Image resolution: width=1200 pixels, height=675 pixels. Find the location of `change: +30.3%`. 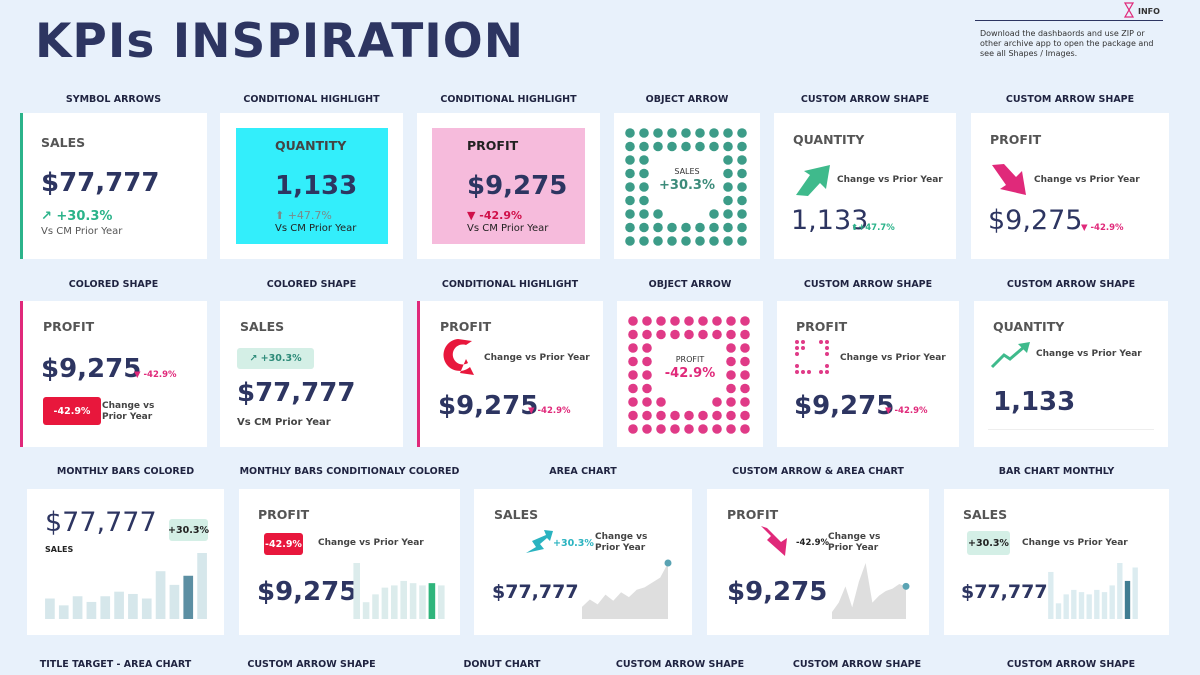

change: +30.3% is located at coordinates (687, 185).